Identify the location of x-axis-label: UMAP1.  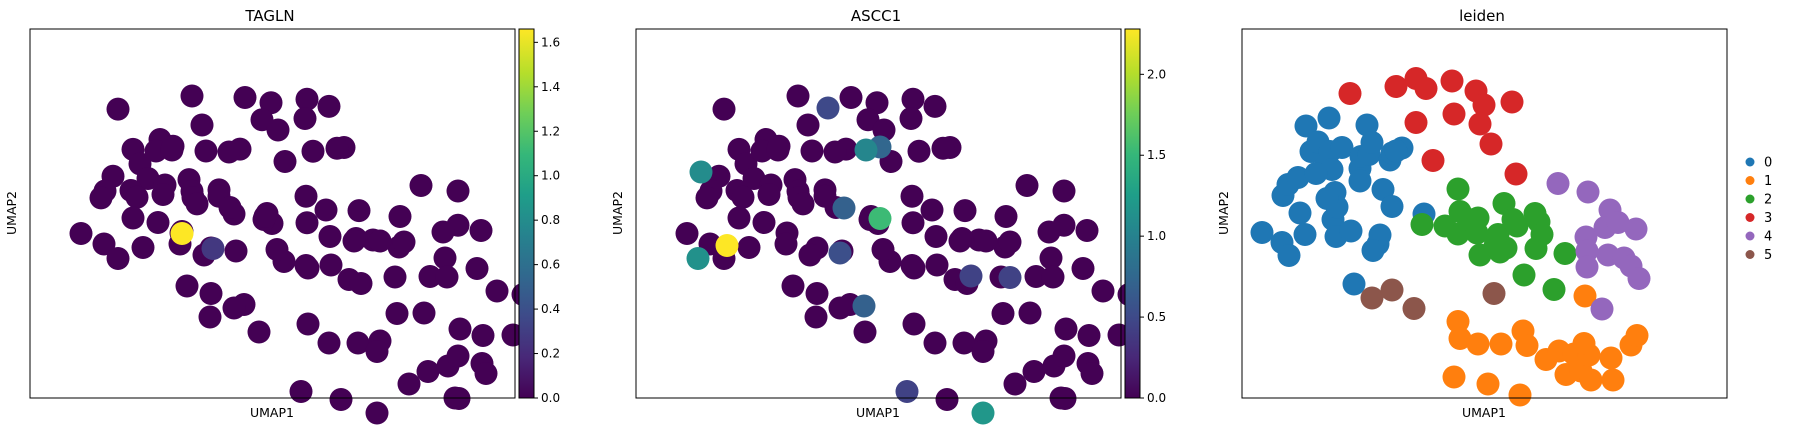
(1484, 412).